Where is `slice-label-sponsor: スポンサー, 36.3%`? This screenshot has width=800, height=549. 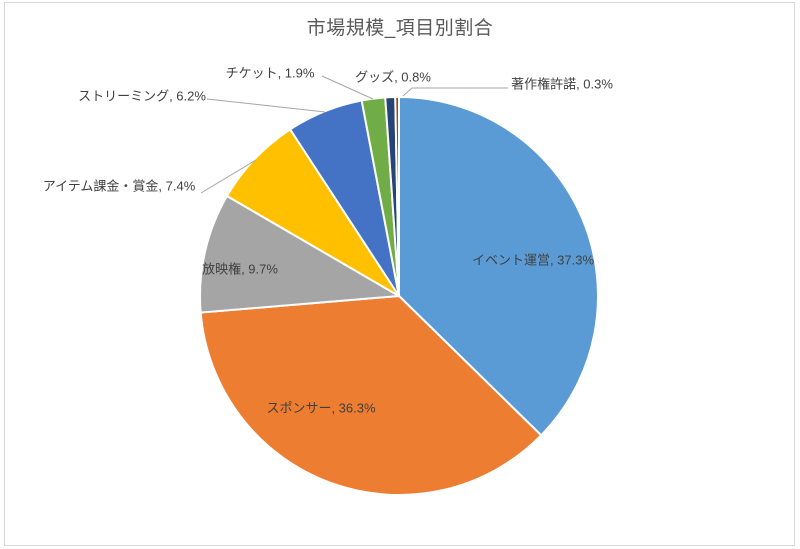
slice-label-sponsor: スポンサー, 36.3% is located at coordinates (321, 407).